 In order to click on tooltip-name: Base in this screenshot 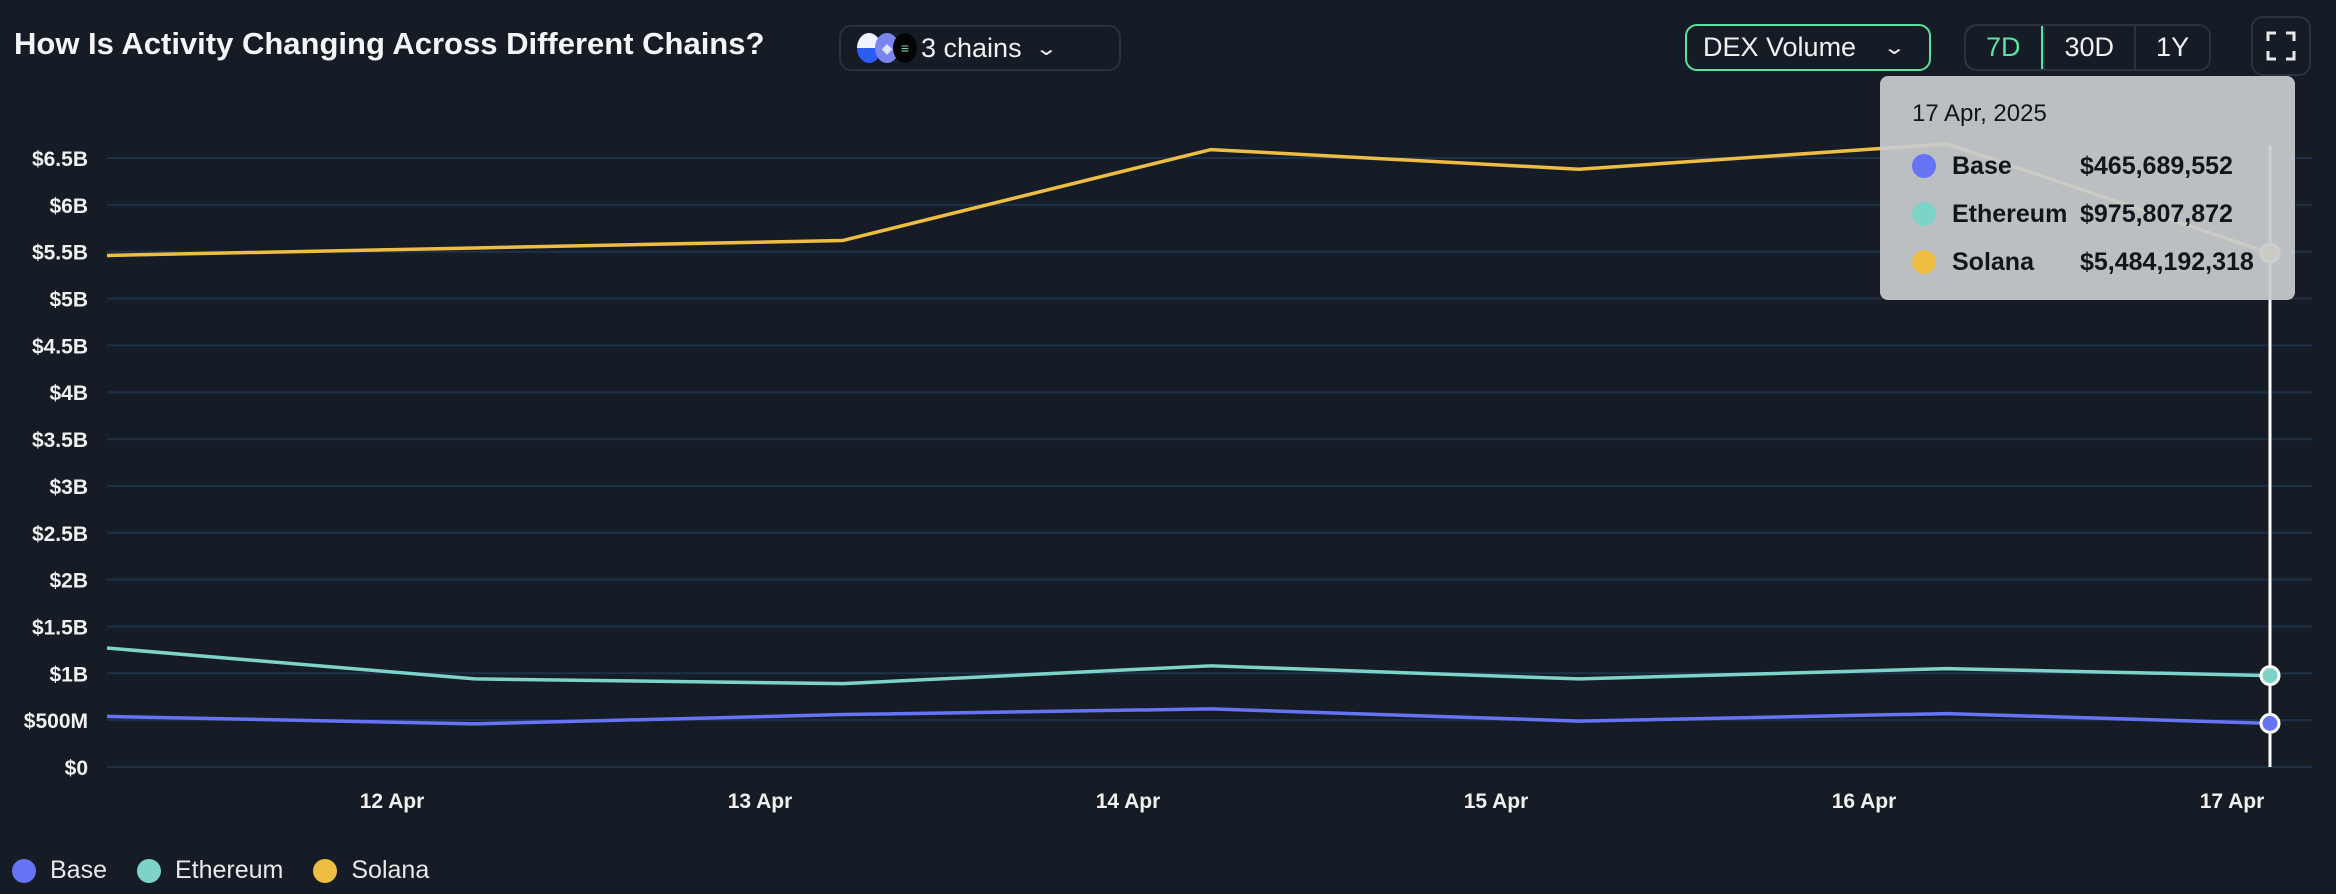, I will do `click(1982, 165)`.